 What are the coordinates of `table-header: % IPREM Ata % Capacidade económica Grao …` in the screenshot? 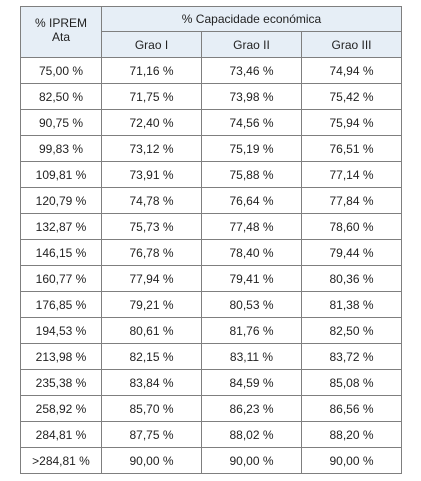 It's located at (211, 32).